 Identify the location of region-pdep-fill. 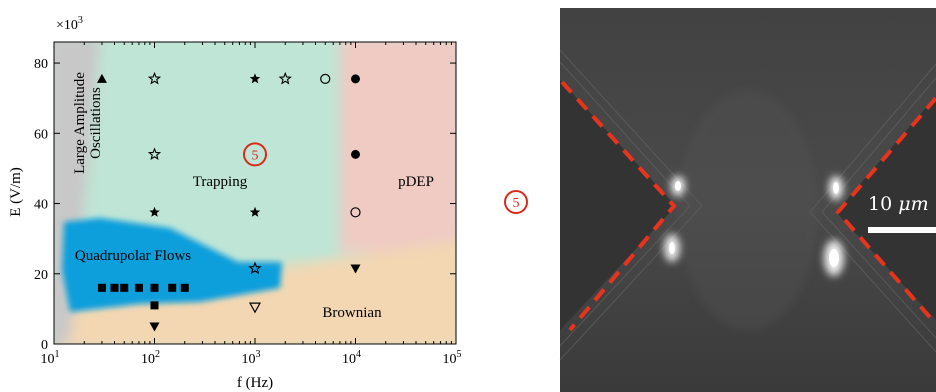
(398, 147).